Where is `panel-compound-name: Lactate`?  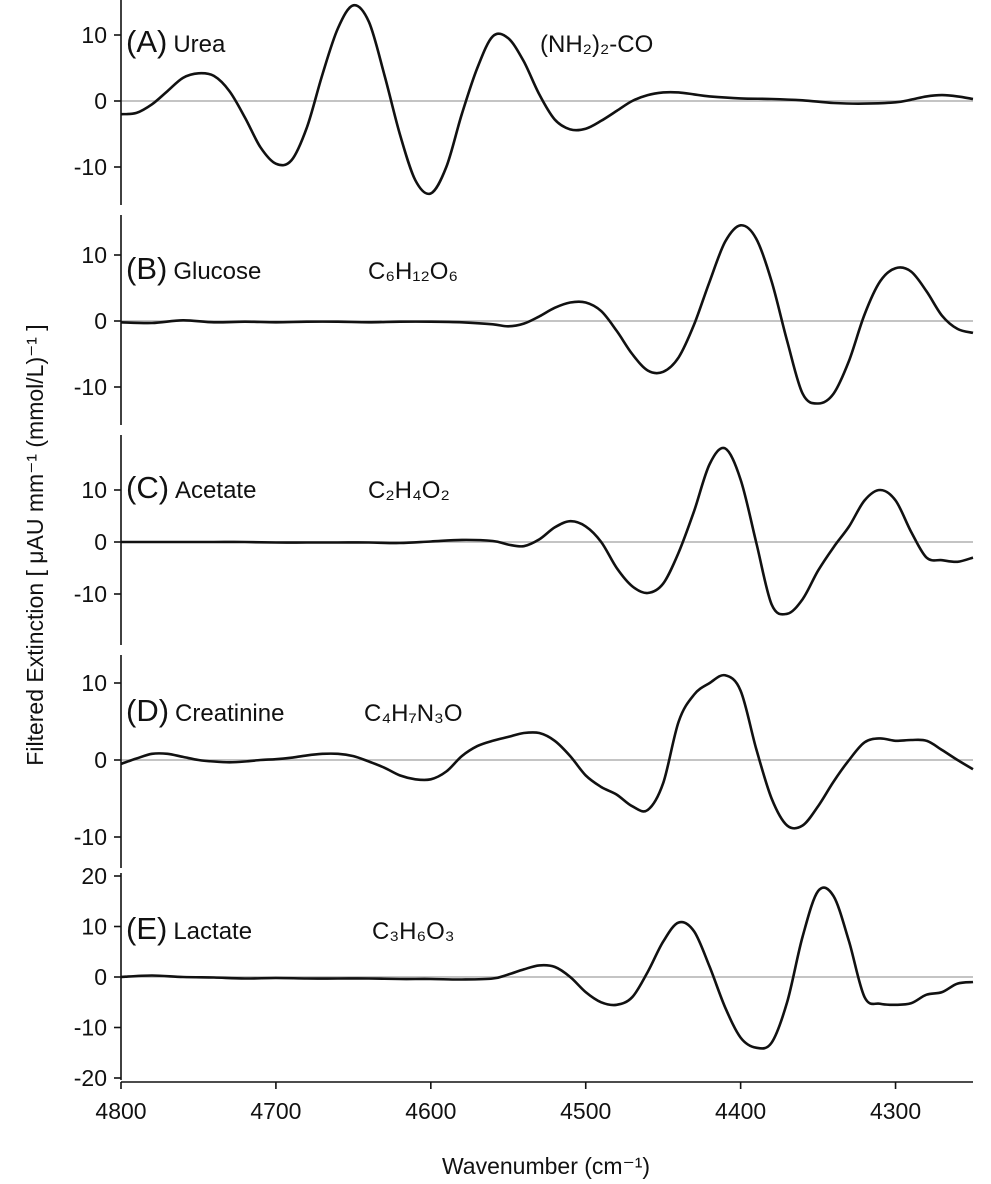 panel-compound-name: Lactate is located at coordinates (212, 931).